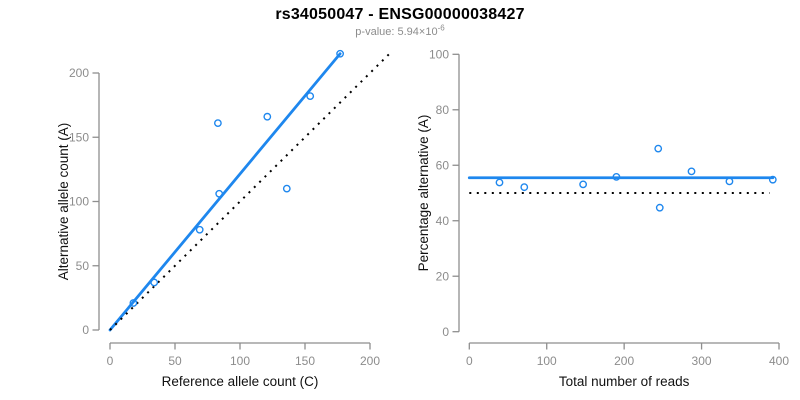  Describe the element at coordinates (443, 110) in the screenshot. I see `svg-text: 80` at that location.